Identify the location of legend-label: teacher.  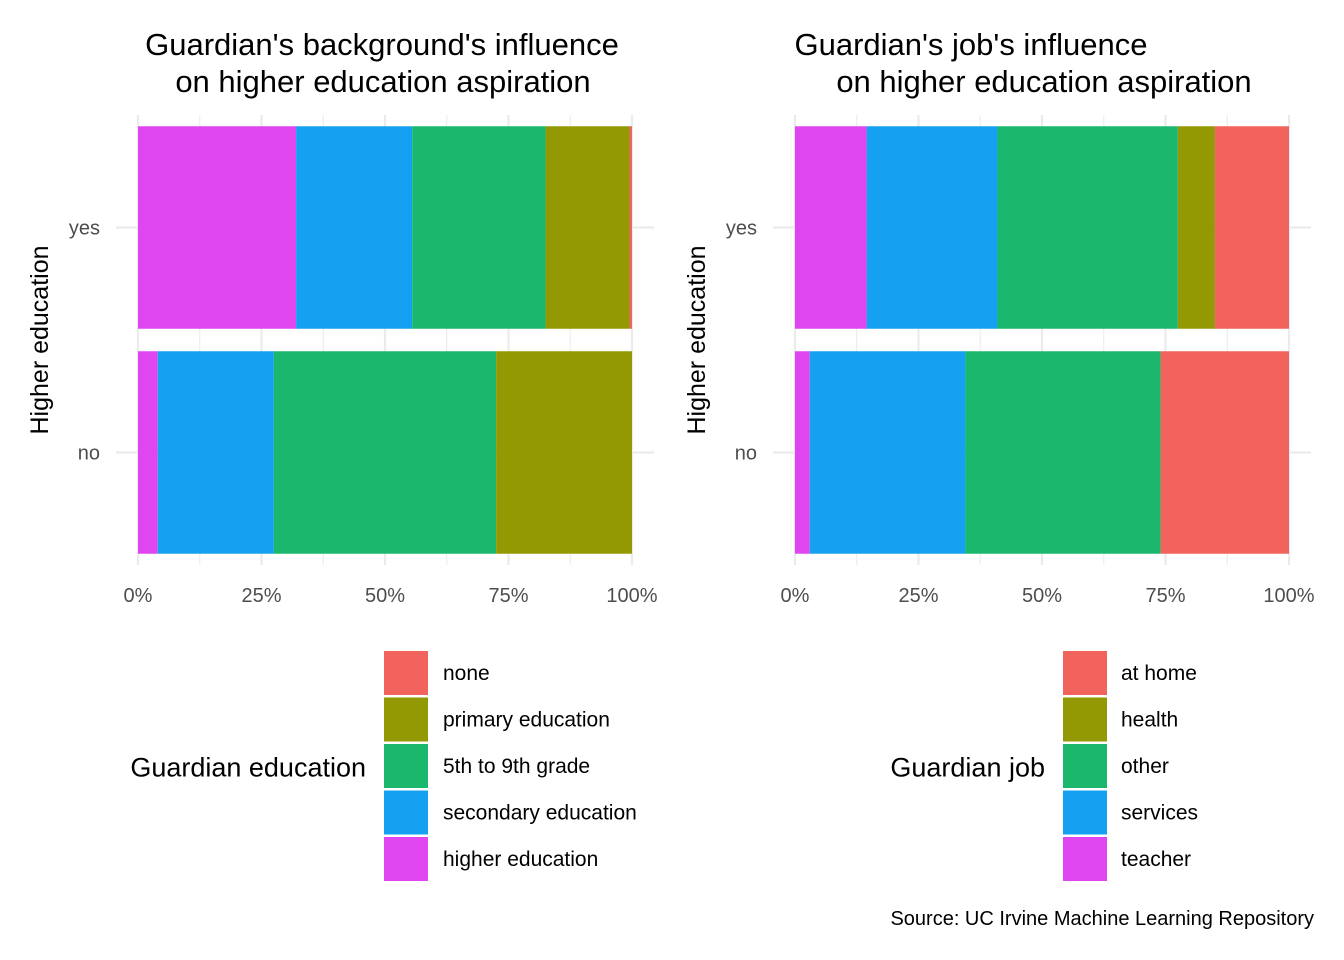
(1156, 859).